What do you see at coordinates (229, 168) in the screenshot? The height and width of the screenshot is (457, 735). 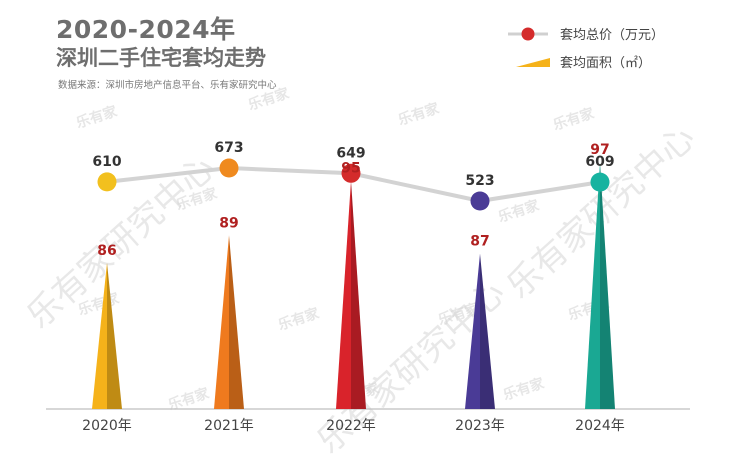 I see `price-marker-2021年` at bounding box center [229, 168].